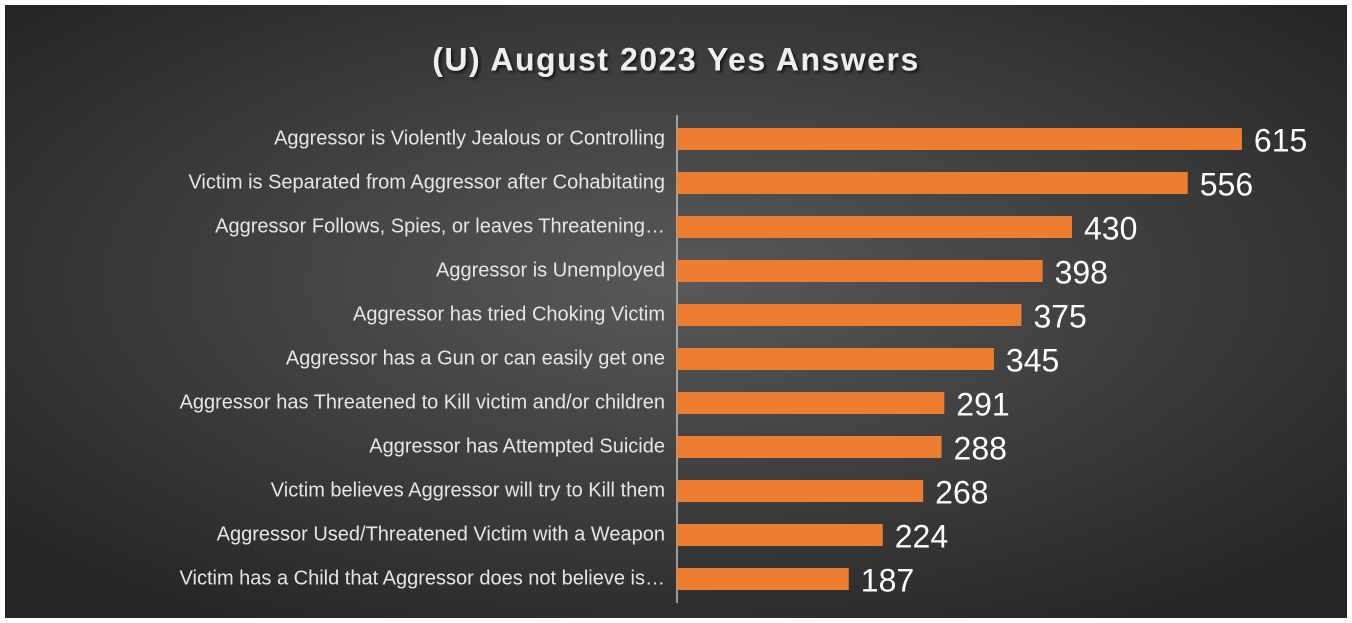 This screenshot has width=1352, height=623. I want to click on data-label: 345, so click(1032, 360).